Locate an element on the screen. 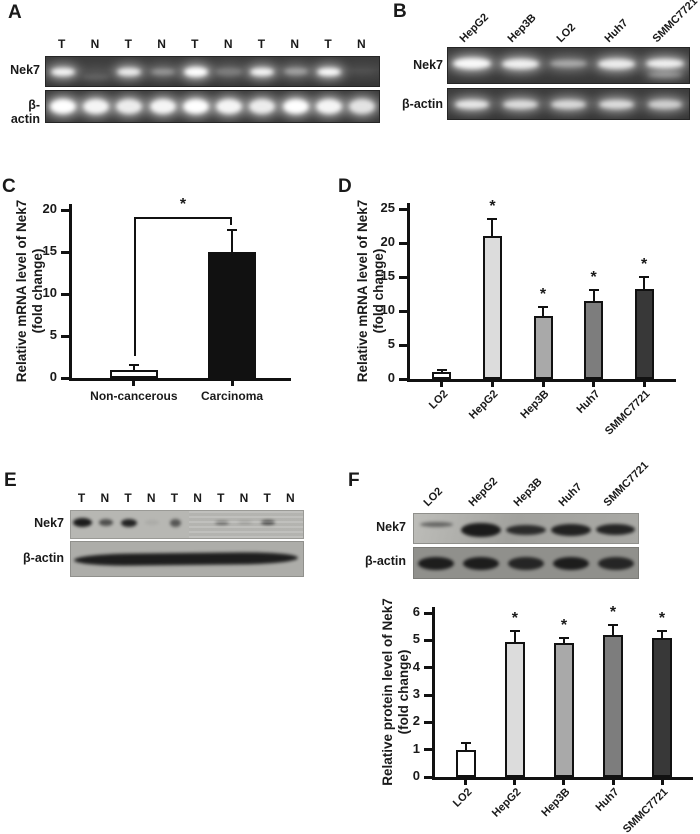  panel-e-row-label-actin: β-actin is located at coordinates (43, 558).